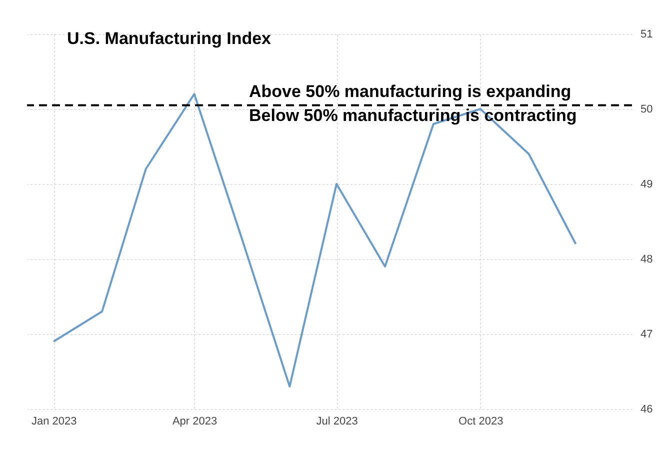 This screenshot has height=449, width=666. I want to click on y-tick-label: 48, so click(646, 260).